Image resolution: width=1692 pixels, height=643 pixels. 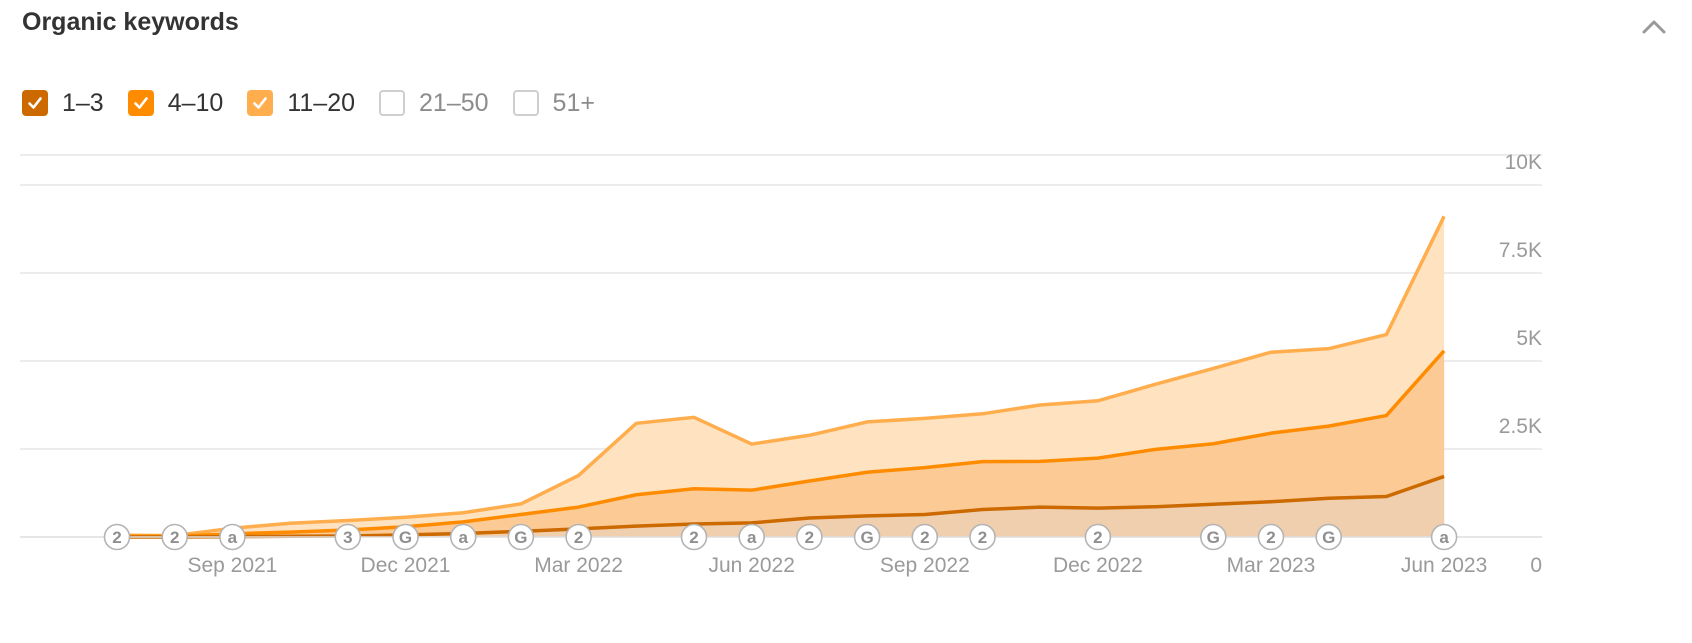 I want to click on legend-item-11-20: 11–20, so click(x=301, y=103).